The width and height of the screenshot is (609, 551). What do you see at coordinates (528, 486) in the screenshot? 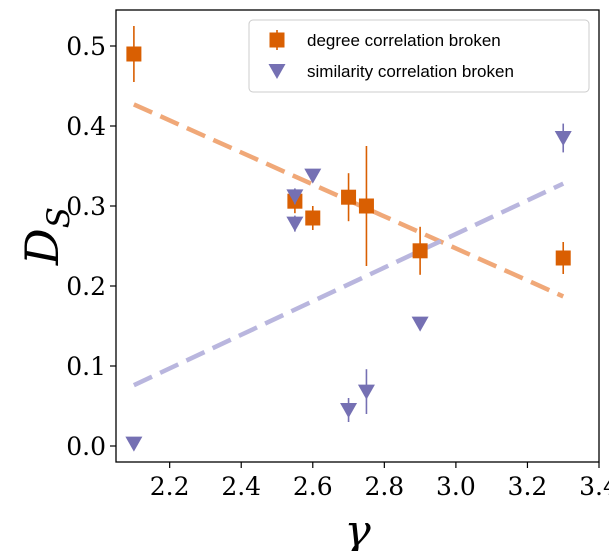
I see `x-tick-label: 3.2` at bounding box center [528, 486].